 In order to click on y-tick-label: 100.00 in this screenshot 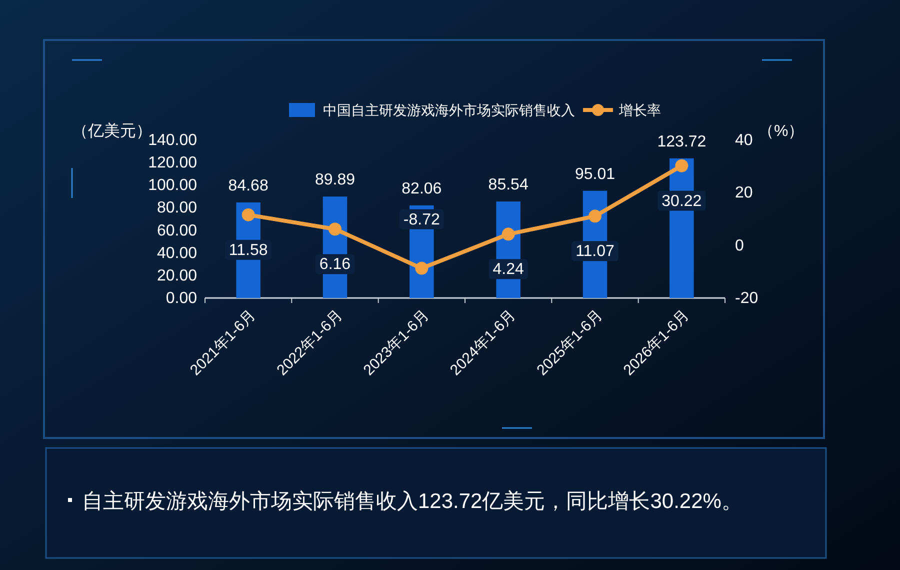, I will do `click(173, 185)`.